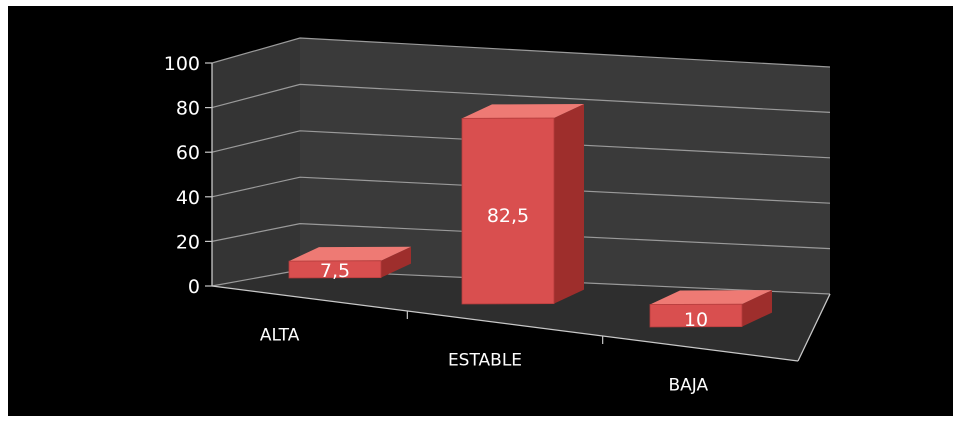 This screenshot has width=960, height=423. I want to click on y-tick-label-100: 100, so click(182, 64).